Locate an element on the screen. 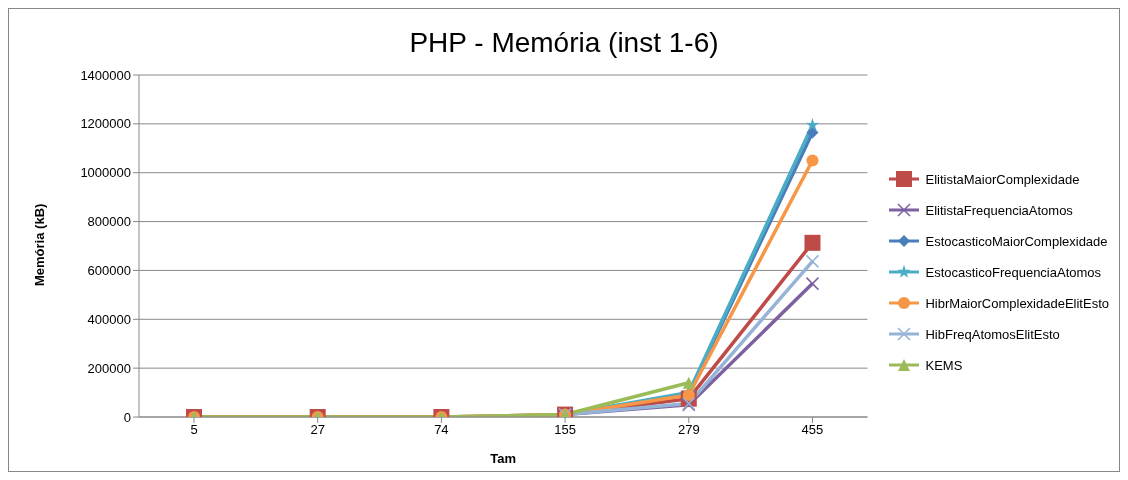  x-tick-label: 279 is located at coordinates (688, 430).